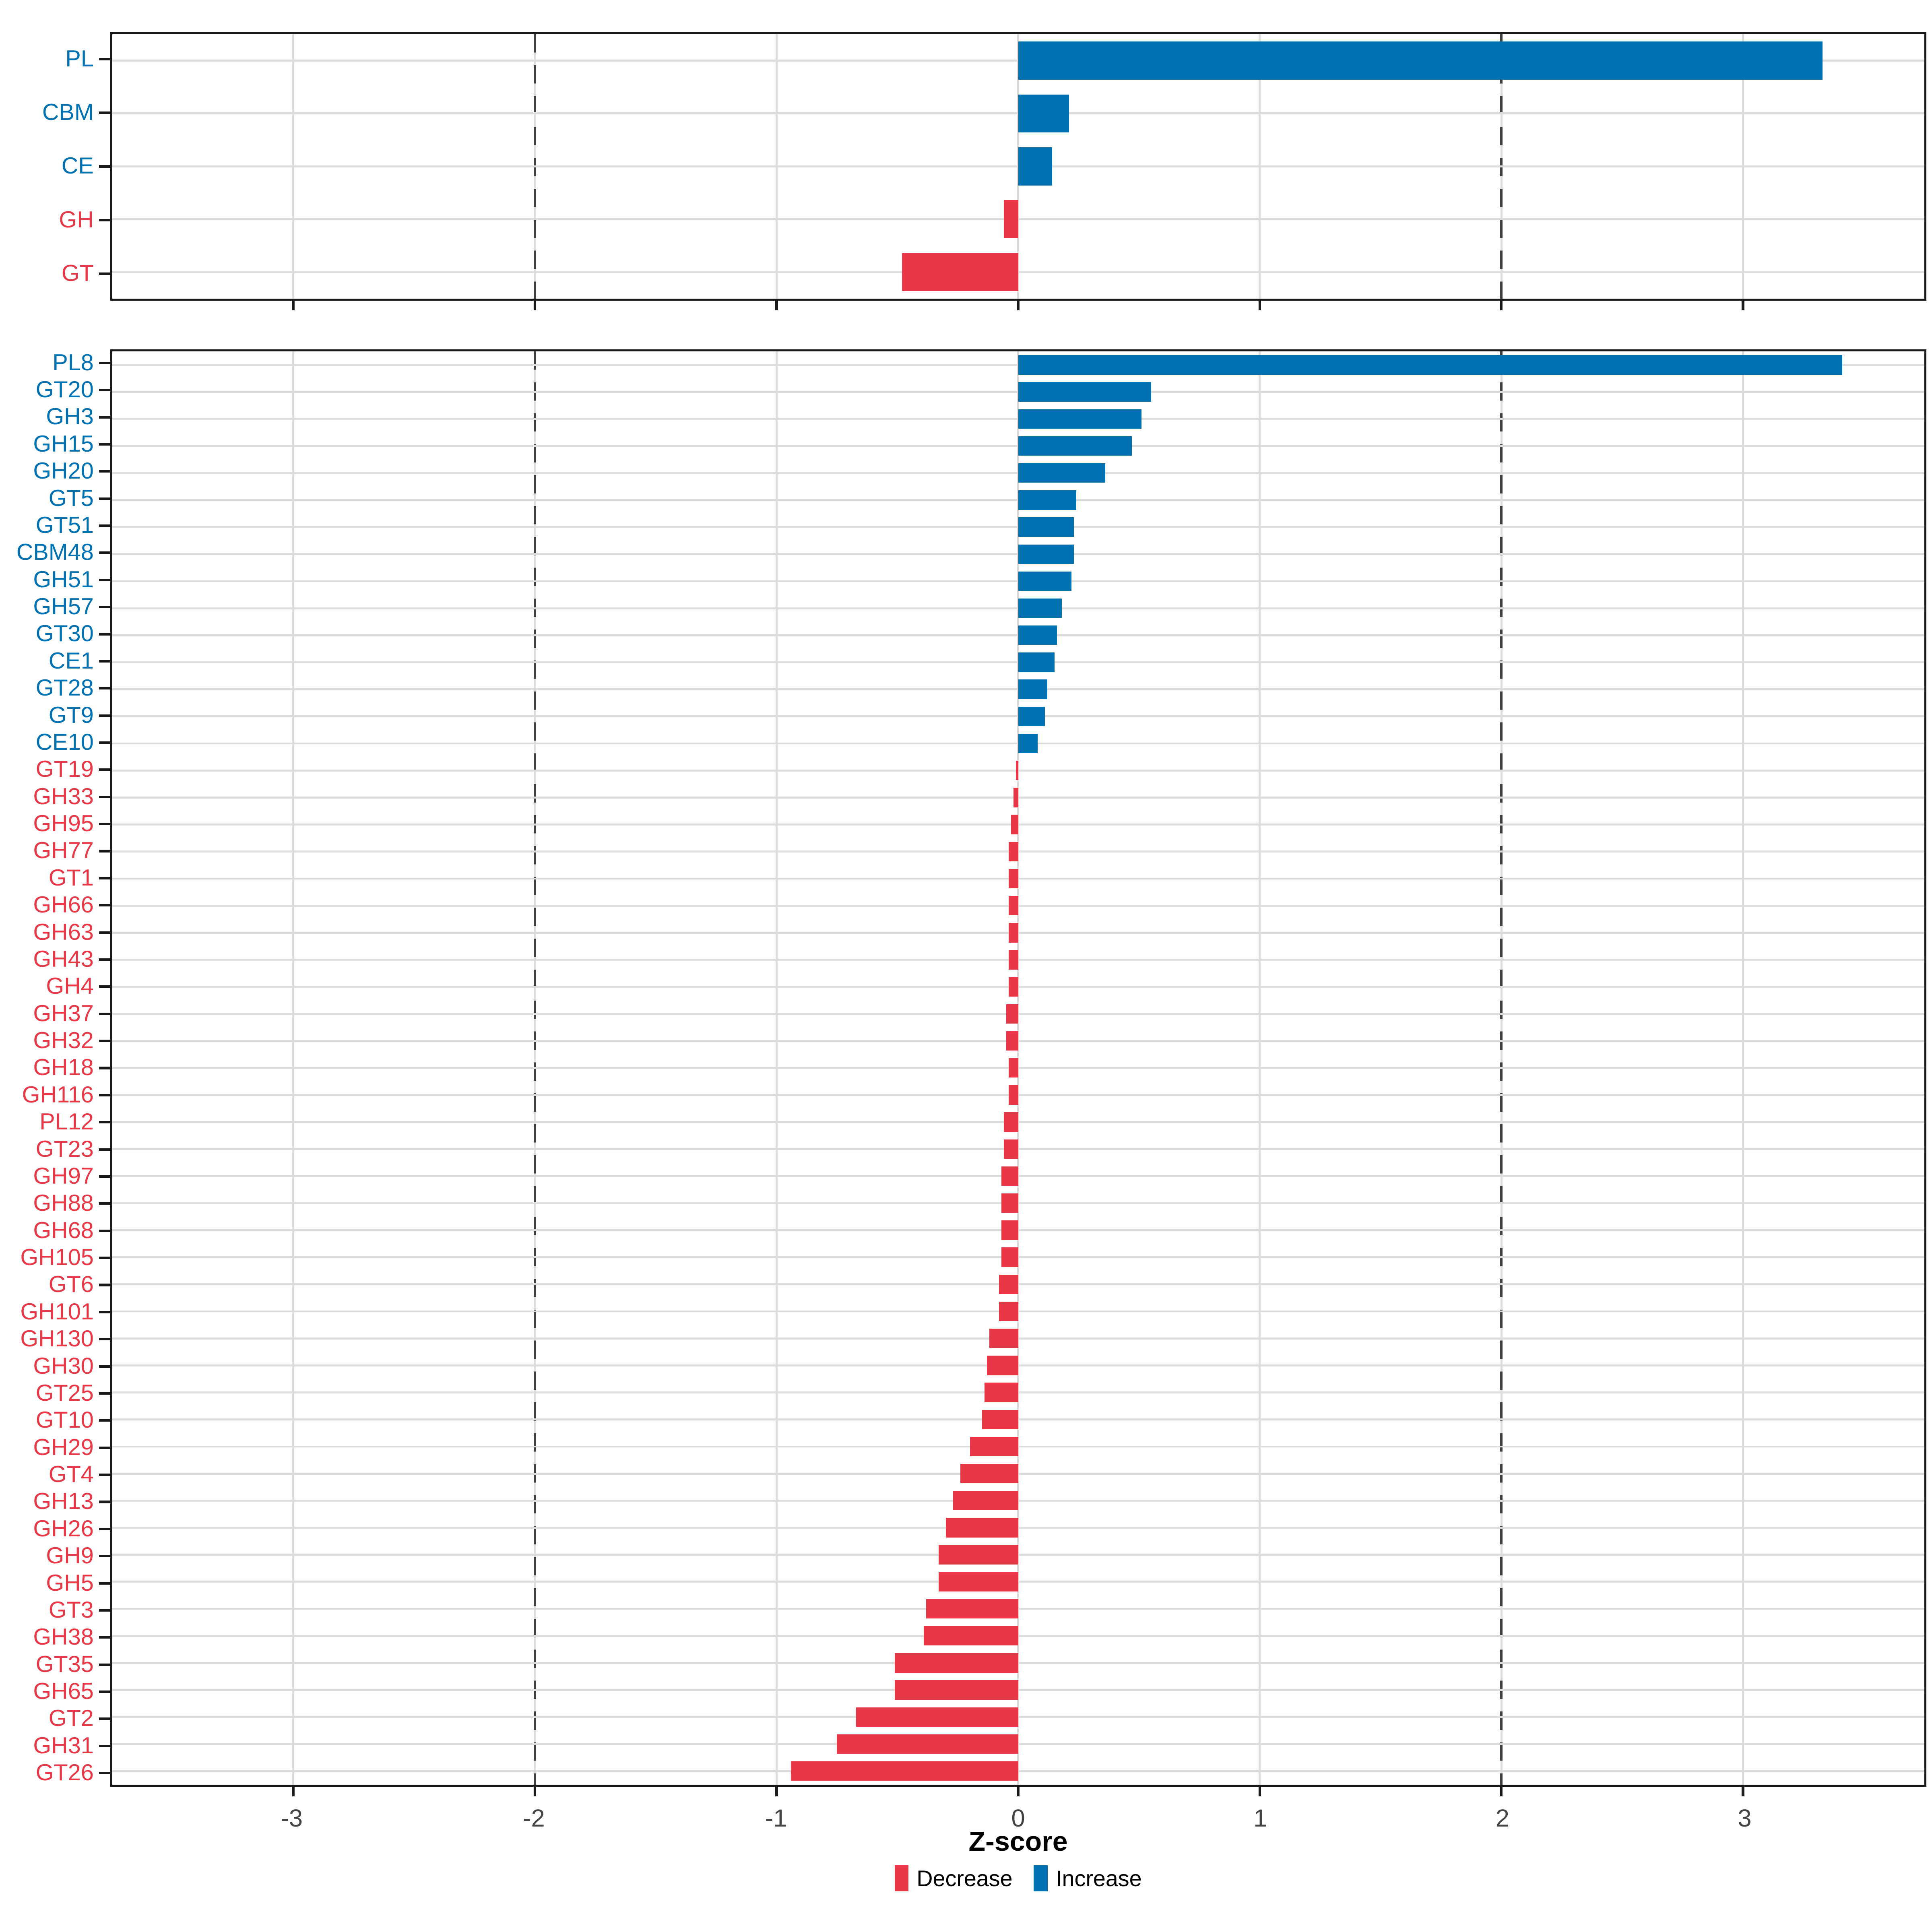  I want to click on y-axis-label: GH38, so click(63, 1637).